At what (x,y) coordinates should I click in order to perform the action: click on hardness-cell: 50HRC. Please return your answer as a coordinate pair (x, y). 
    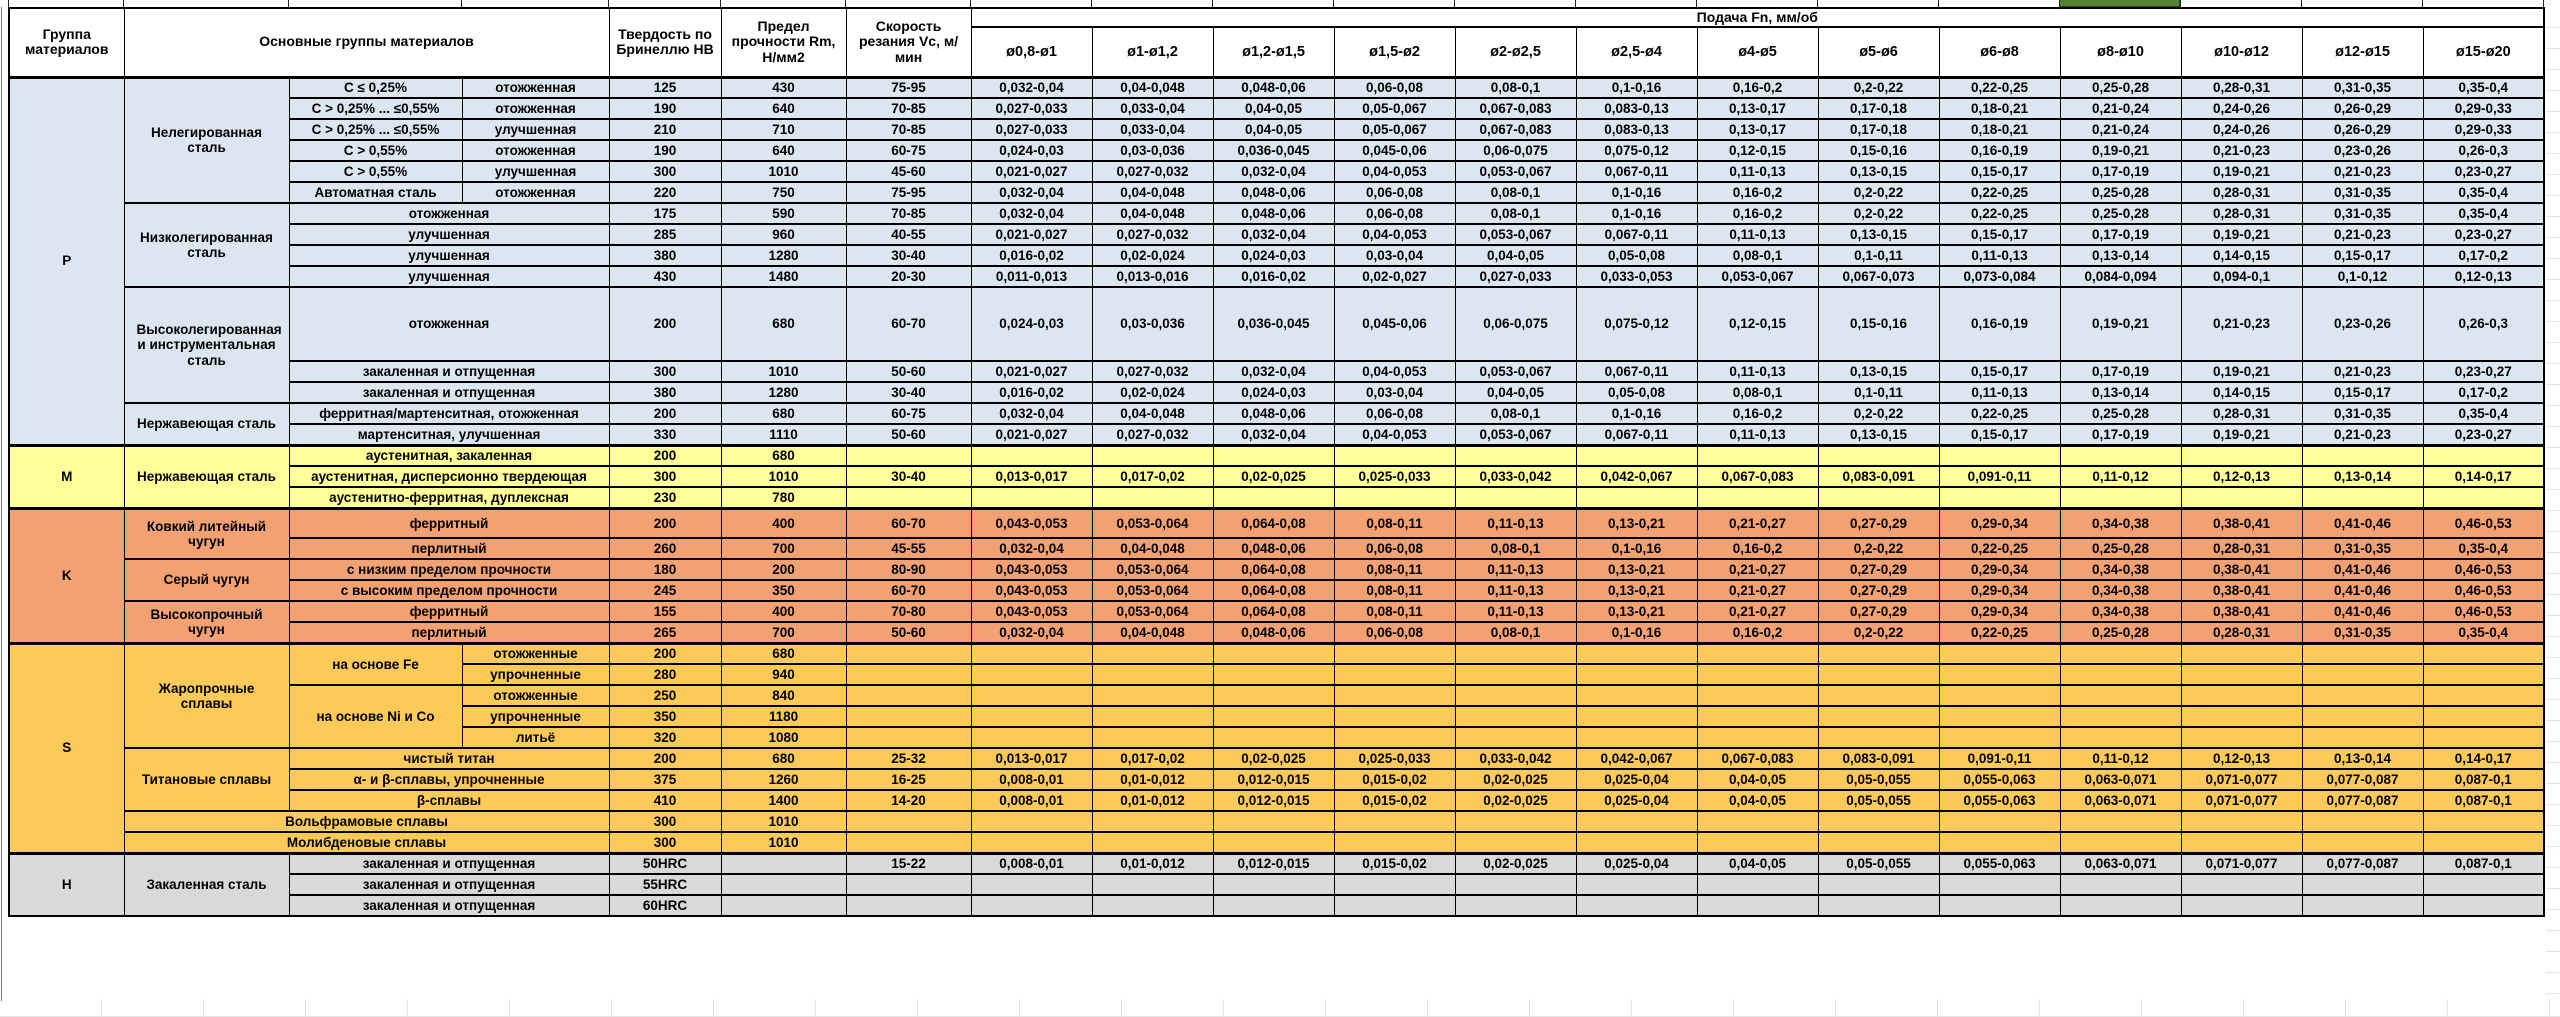
    Looking at the image, I should click on (665, 863).